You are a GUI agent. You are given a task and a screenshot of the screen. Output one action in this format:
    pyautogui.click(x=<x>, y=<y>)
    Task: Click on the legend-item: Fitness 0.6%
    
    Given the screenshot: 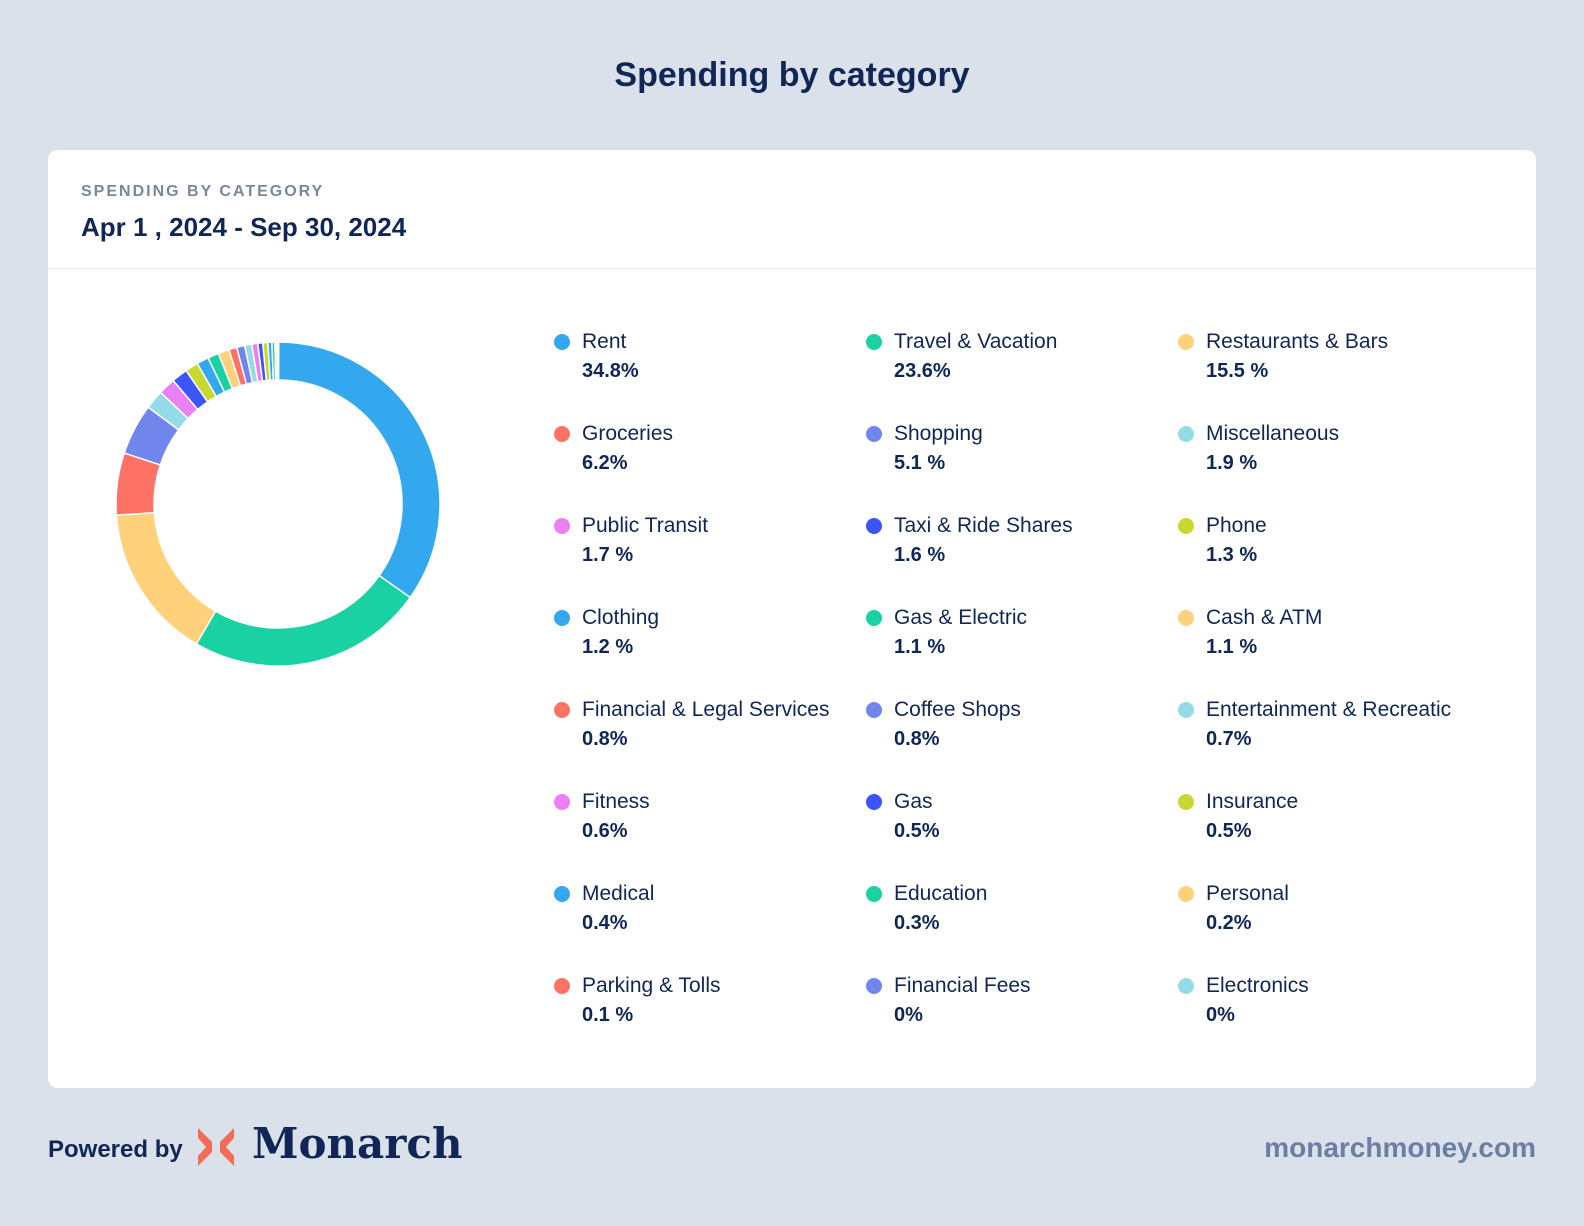 What is the action you would take?
    pyautogui.click(x=710, y=836)
    